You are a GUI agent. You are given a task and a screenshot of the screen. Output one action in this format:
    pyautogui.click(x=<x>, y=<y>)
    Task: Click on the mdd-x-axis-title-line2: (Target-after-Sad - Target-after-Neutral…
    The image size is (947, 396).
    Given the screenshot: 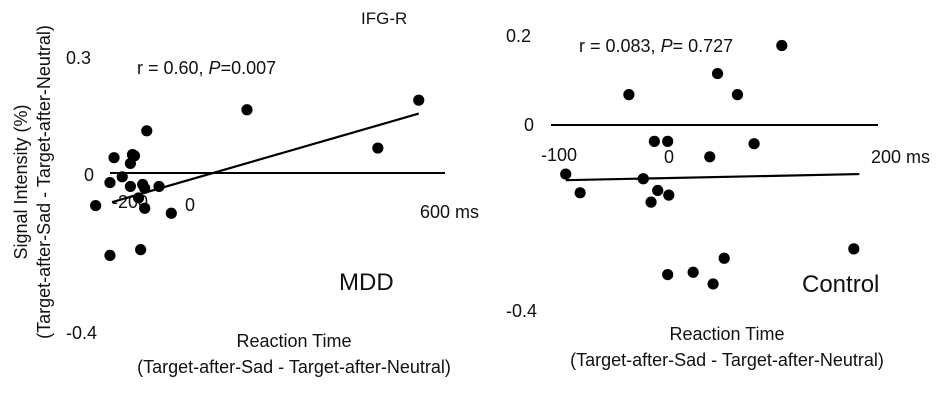 What is the action you would take?
    pyautogui.click(x=294, y=367)
    